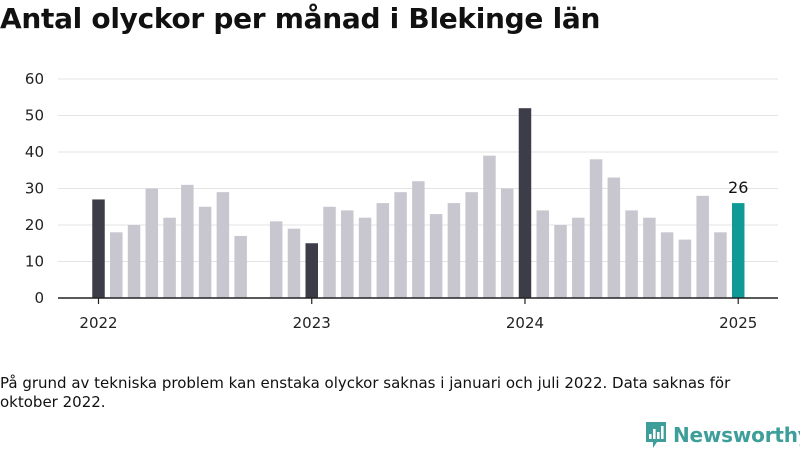 Image resolution: width=800 pixels, height=450 pixels. I want to click on y-tick-label: 20, so click(34, 225).